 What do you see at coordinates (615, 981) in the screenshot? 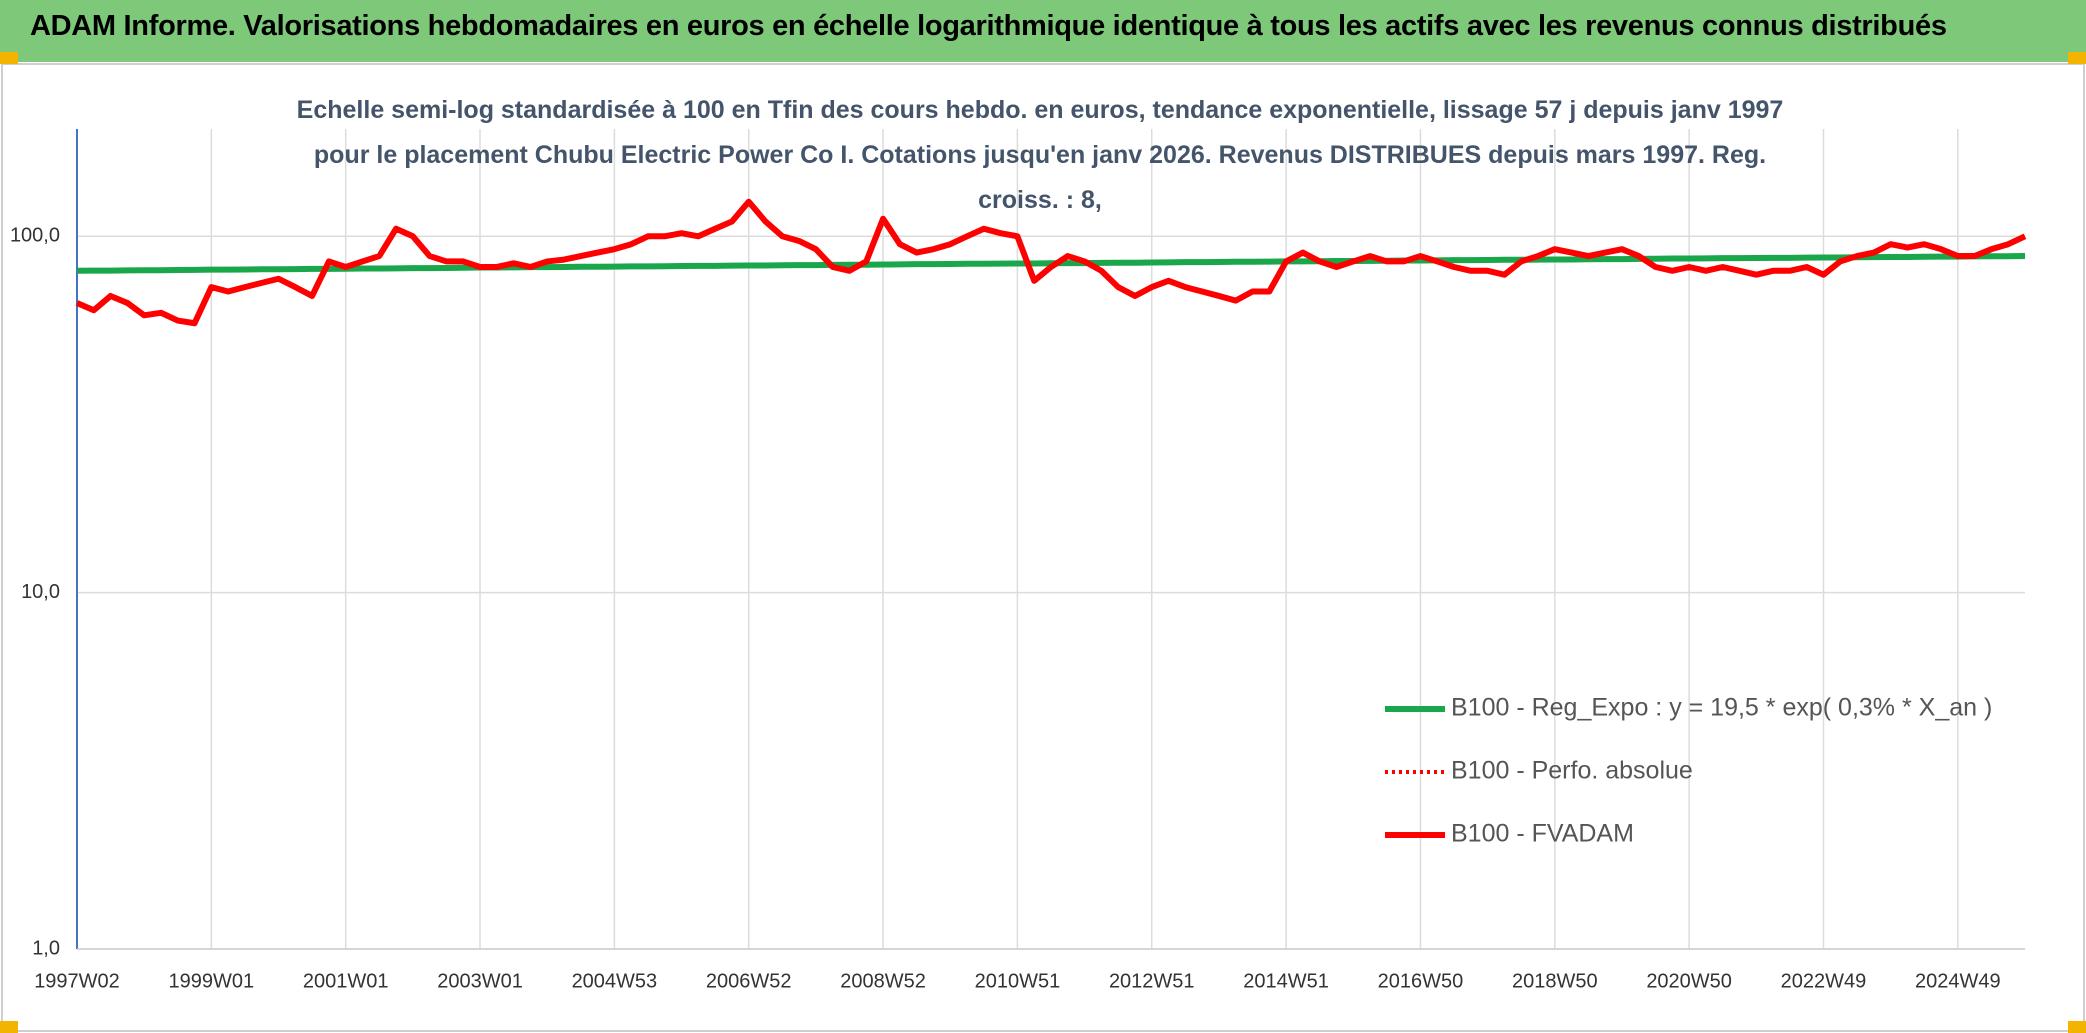
I see `x-tick-label: 2004W53` at bounding box center [615, 981].